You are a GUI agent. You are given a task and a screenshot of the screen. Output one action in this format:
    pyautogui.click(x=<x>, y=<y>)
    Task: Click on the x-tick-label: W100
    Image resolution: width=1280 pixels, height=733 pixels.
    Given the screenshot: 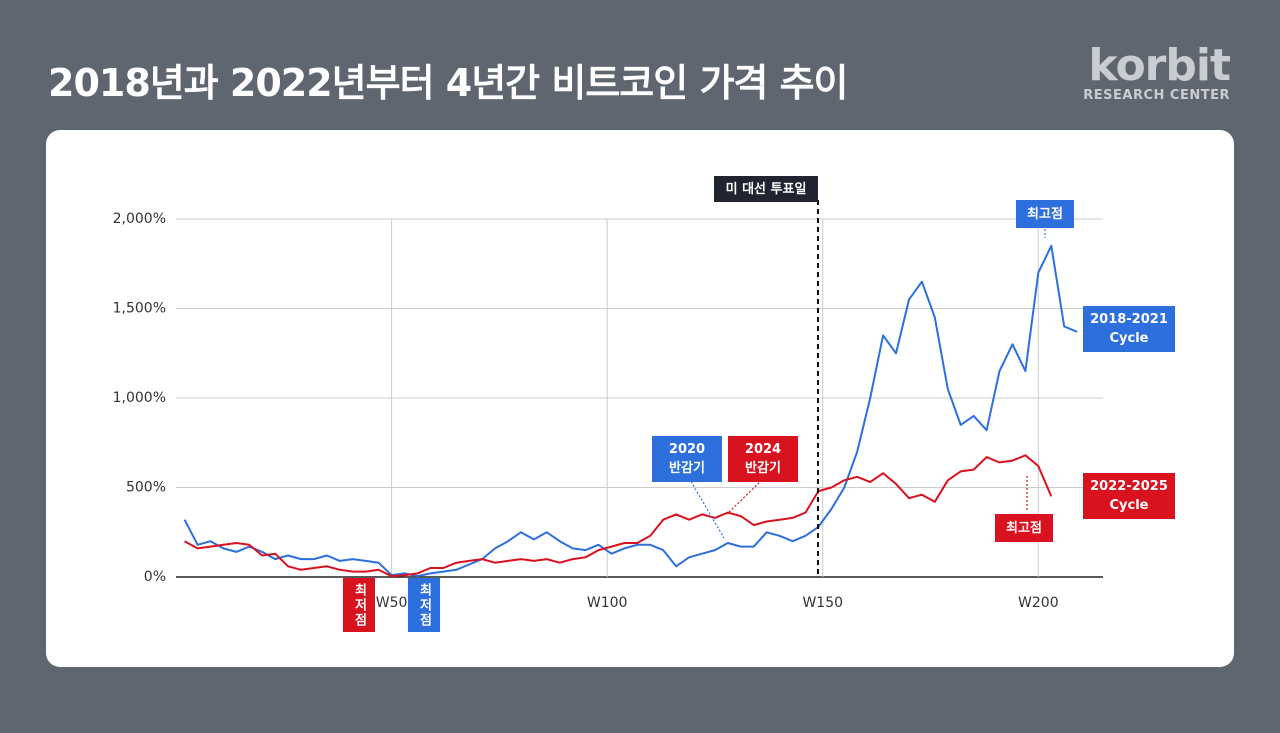 What is the action you would take?
    pyautogui.click(x=607, y=603)
    